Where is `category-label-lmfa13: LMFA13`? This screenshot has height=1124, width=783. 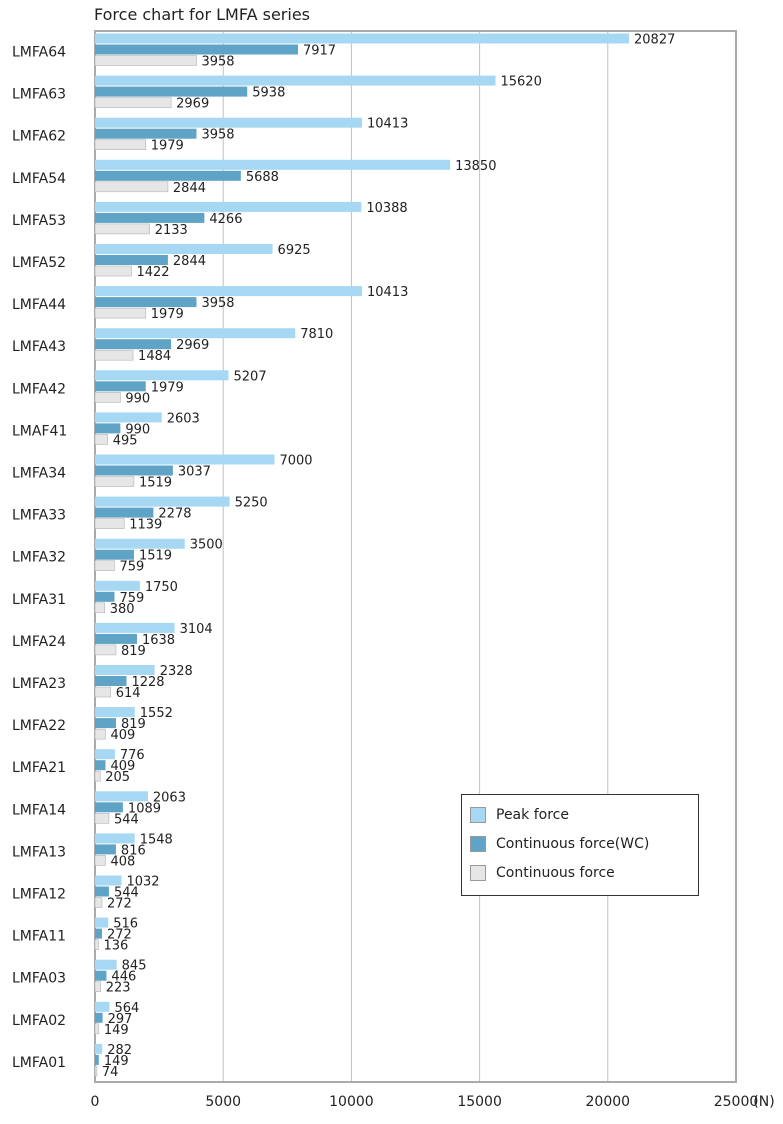 category-label-lmfa13: LMFA13 is located at coordinates (39, 852).